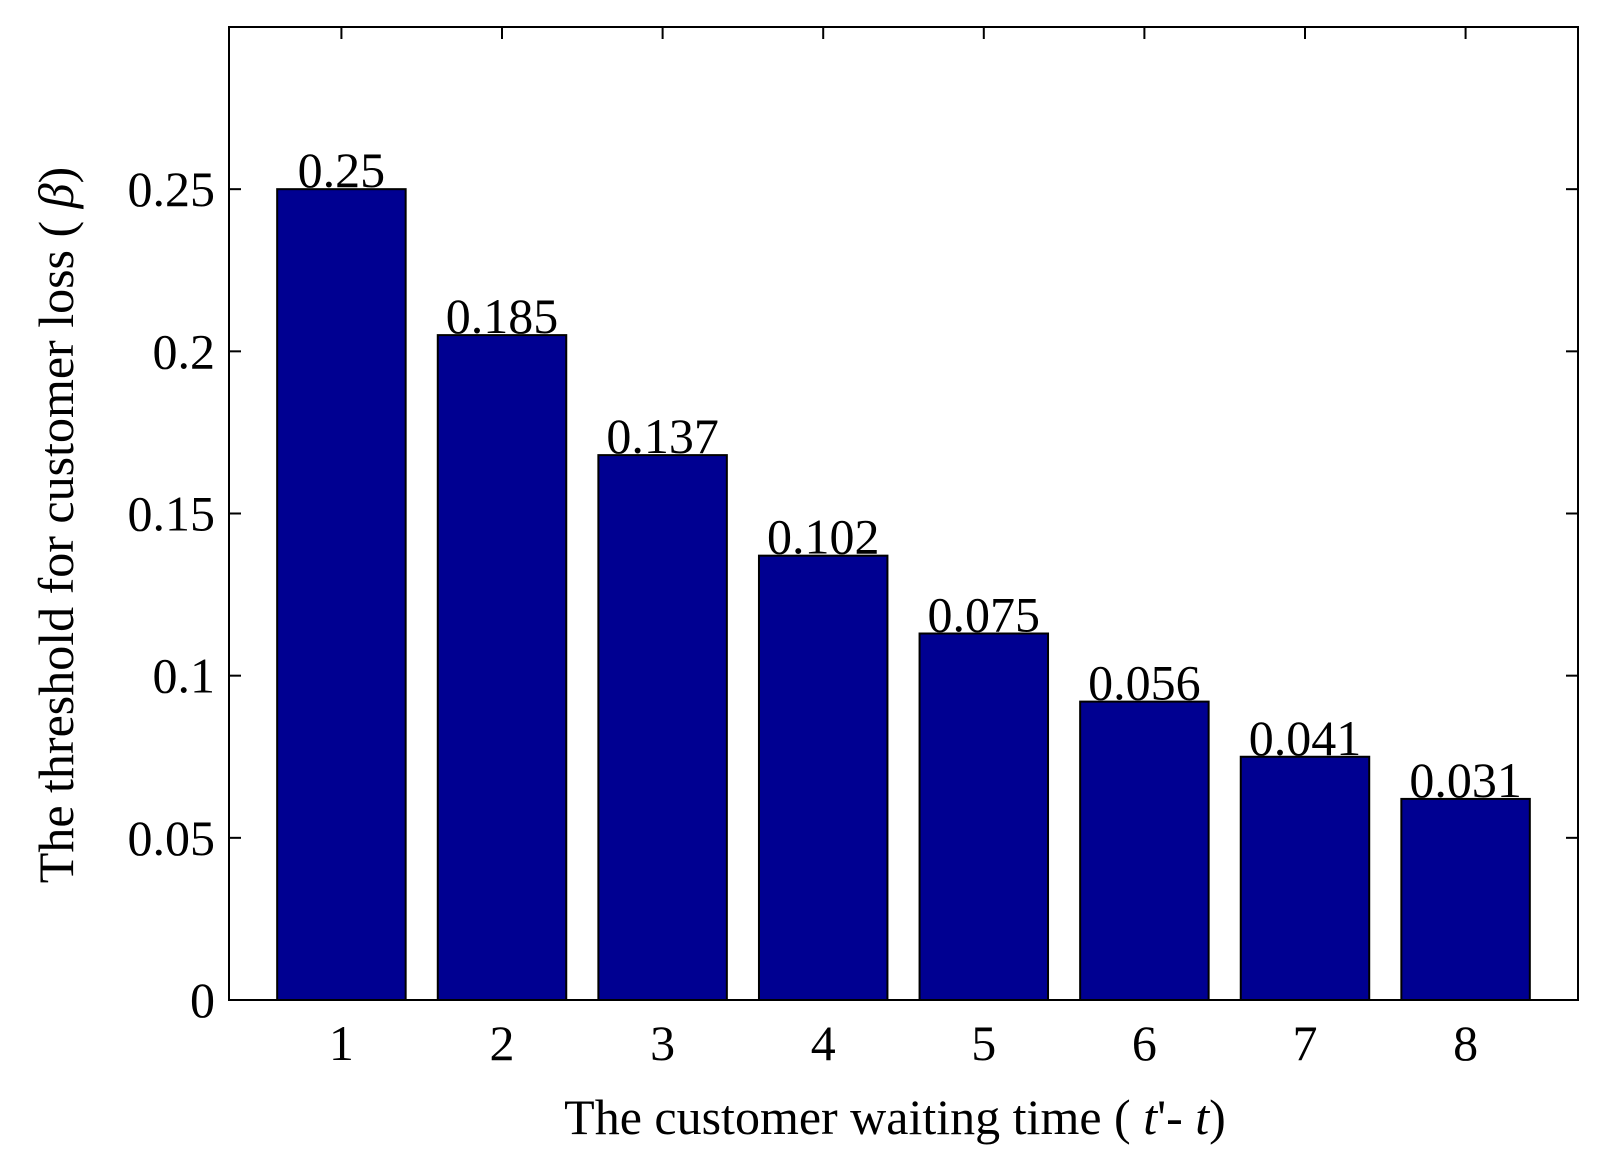 This screenshot has height=1164, width=1598. Describe the element at coordinates (184, 351) in the screenshot. I see `y-tick-label: 0.2` at that location.